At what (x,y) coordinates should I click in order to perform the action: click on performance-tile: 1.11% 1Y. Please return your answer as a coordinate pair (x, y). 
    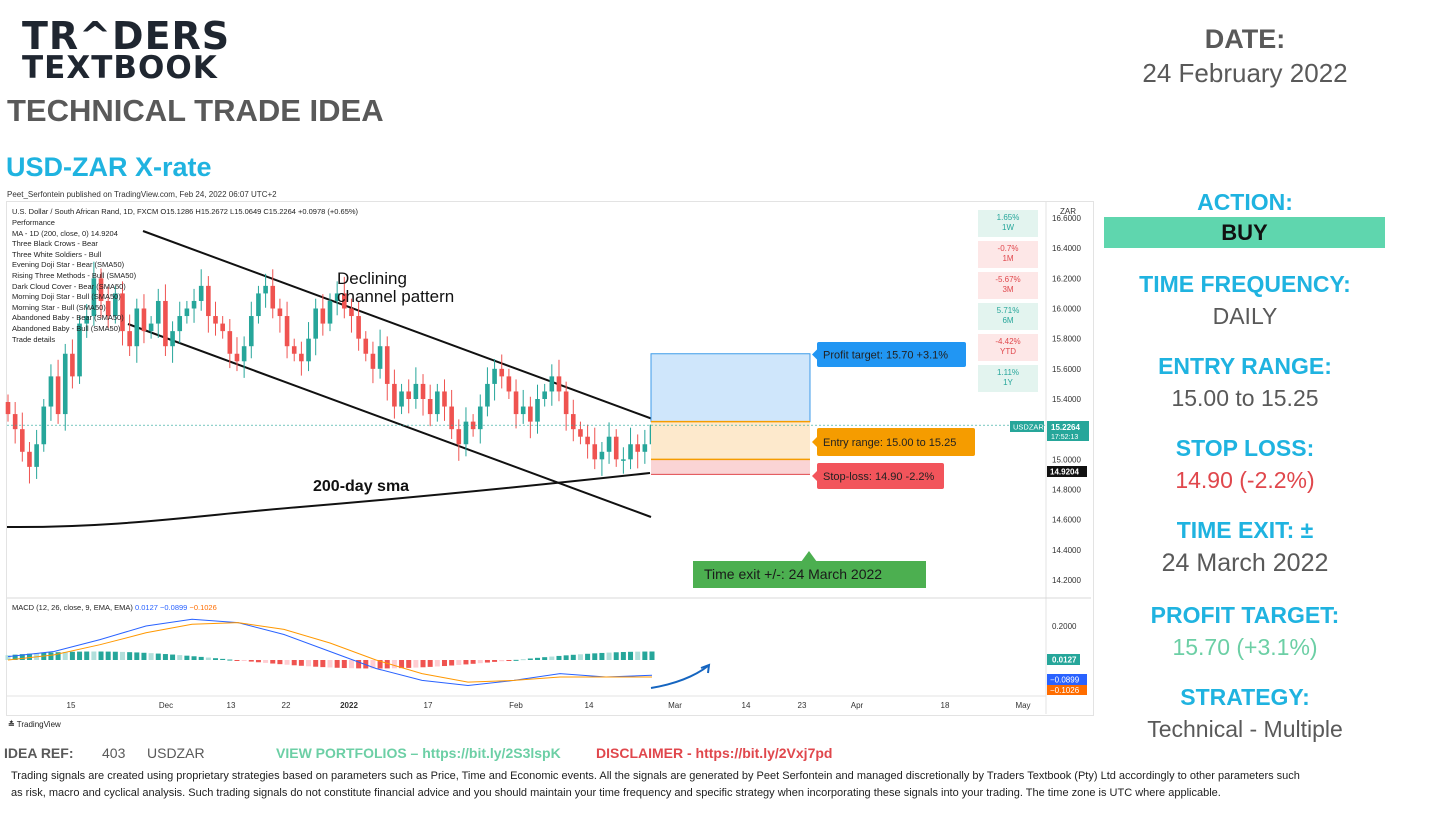
    Looking at the image, I should click on (1008, 378).